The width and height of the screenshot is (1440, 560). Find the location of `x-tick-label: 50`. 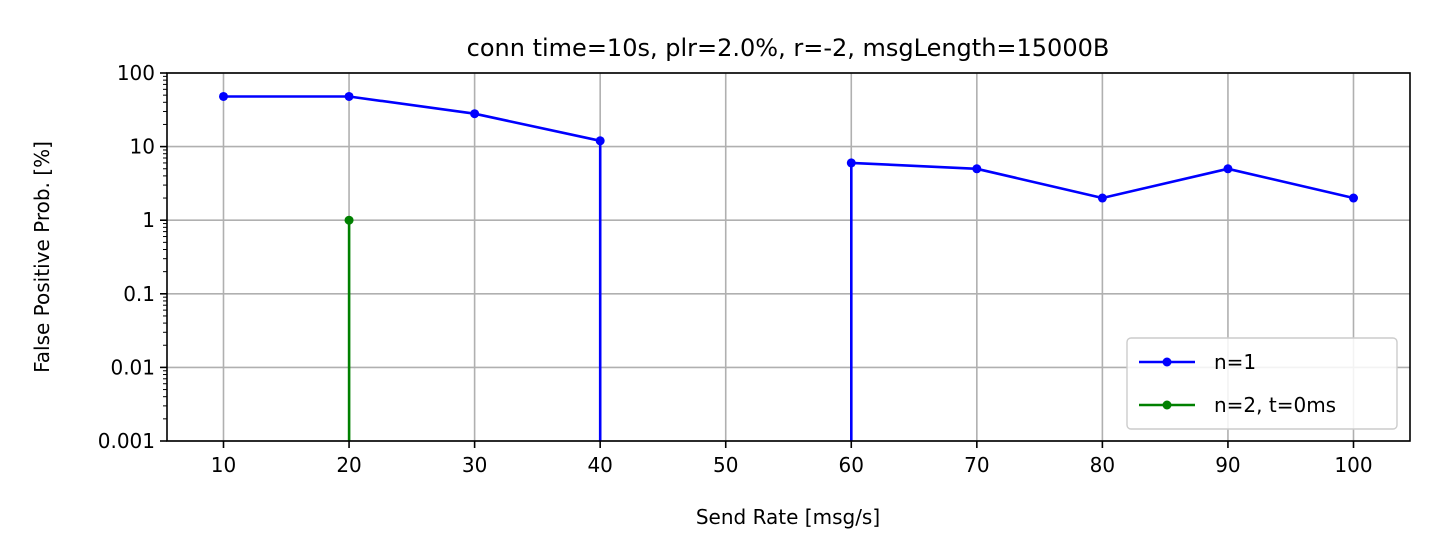

x-tick-label: 50 is located at coordinates (725, 465).